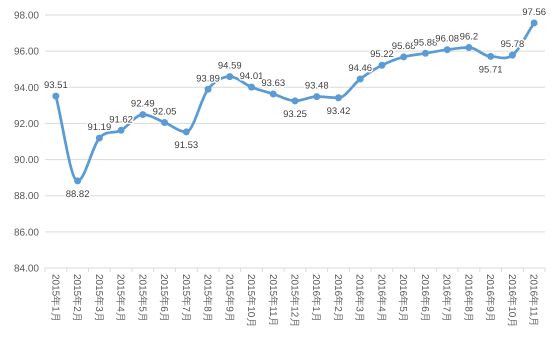  Describe the element at coordinates (469, 37) in the screenshot. I see `data-label: 96.2` at that location.